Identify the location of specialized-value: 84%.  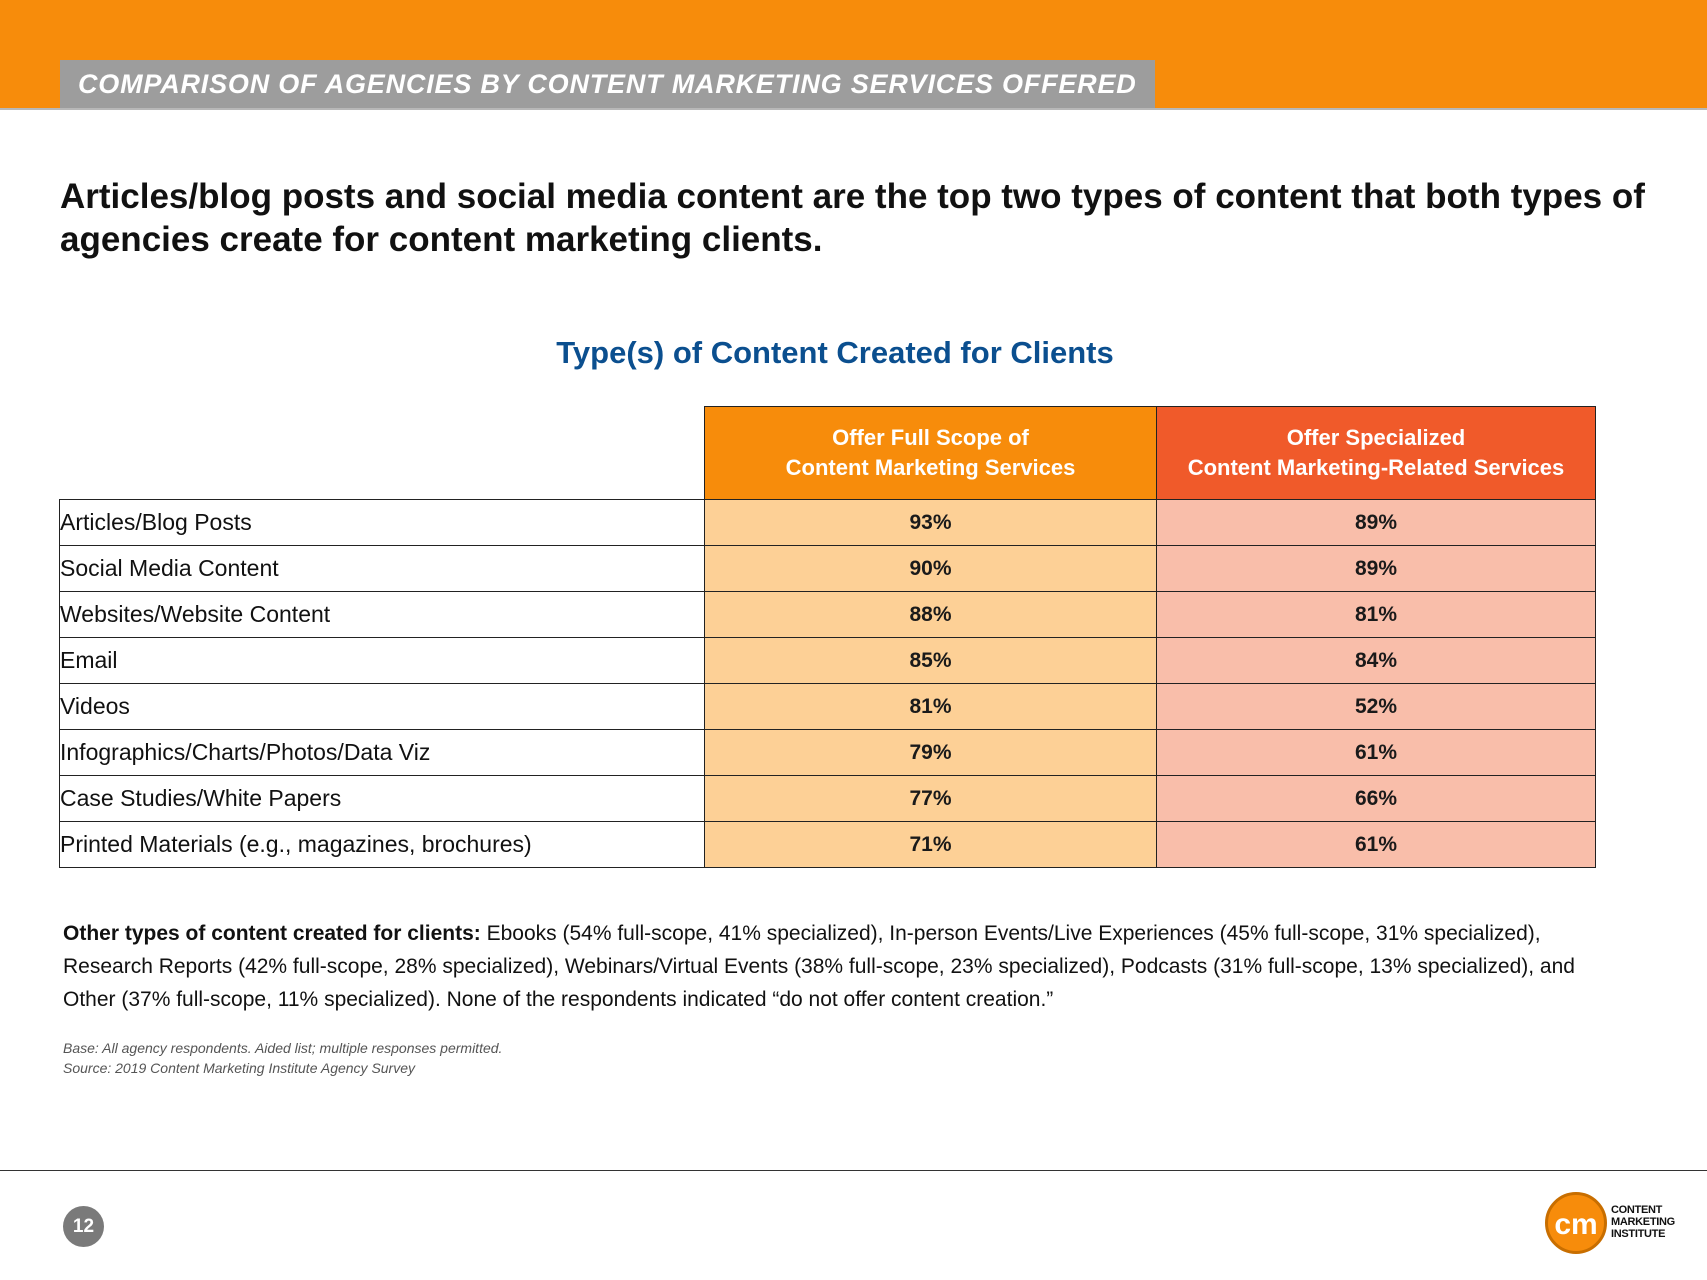
(1376, 660).